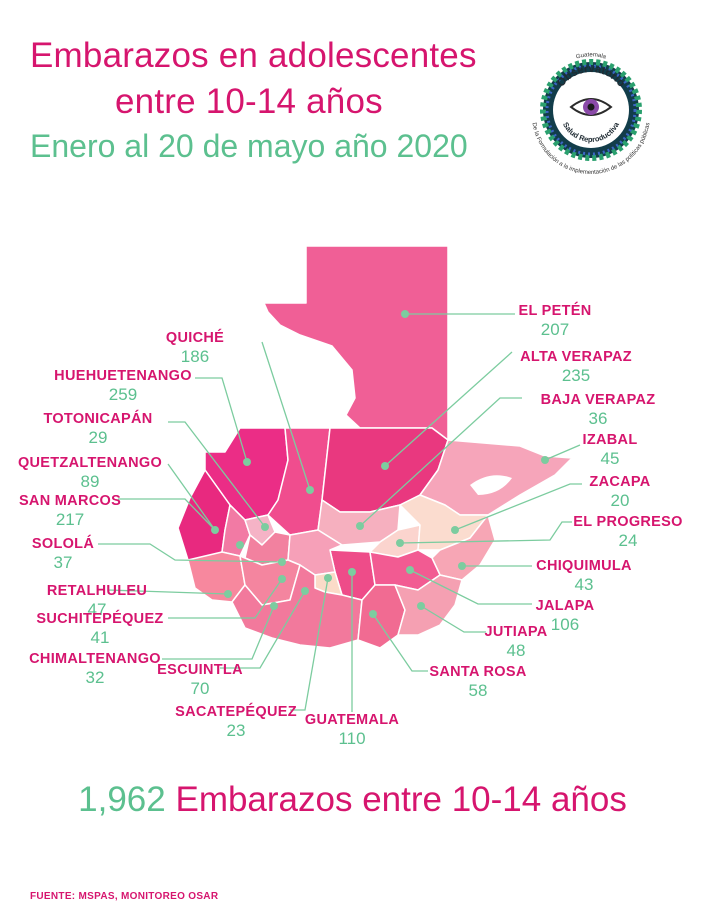 Image resolution: width=705 pixels, height=911 pixels. I want to click on dot-jutiapa, so click(421, 606).